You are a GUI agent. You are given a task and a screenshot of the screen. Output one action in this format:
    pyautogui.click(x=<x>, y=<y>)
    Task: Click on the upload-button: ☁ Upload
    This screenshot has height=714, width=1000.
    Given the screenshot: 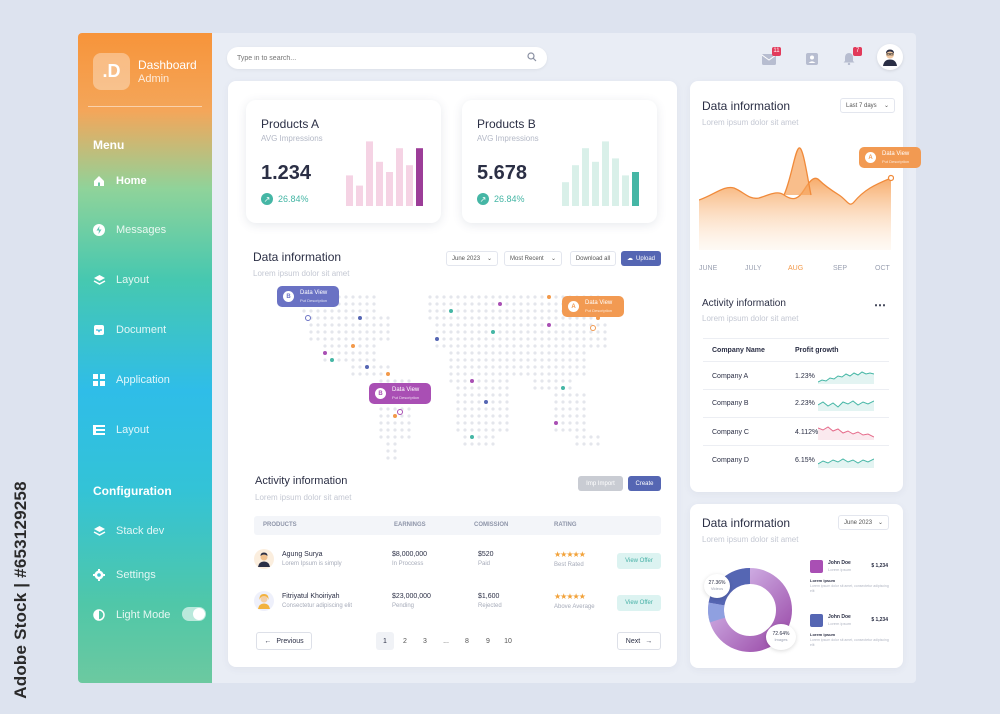 What is the action you would take?
    pyautogui.click(x=641, y=258)
    